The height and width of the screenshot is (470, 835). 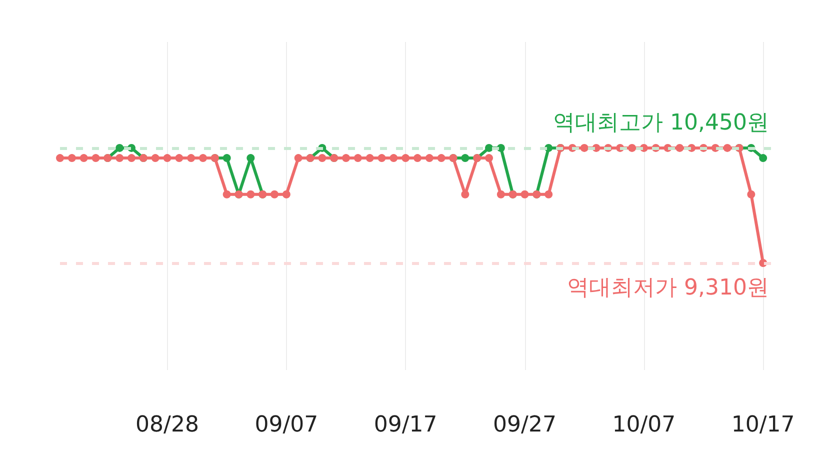 I want to click on ref-line-label: 역대최고가 10,450원, so click(x=661, y=123).